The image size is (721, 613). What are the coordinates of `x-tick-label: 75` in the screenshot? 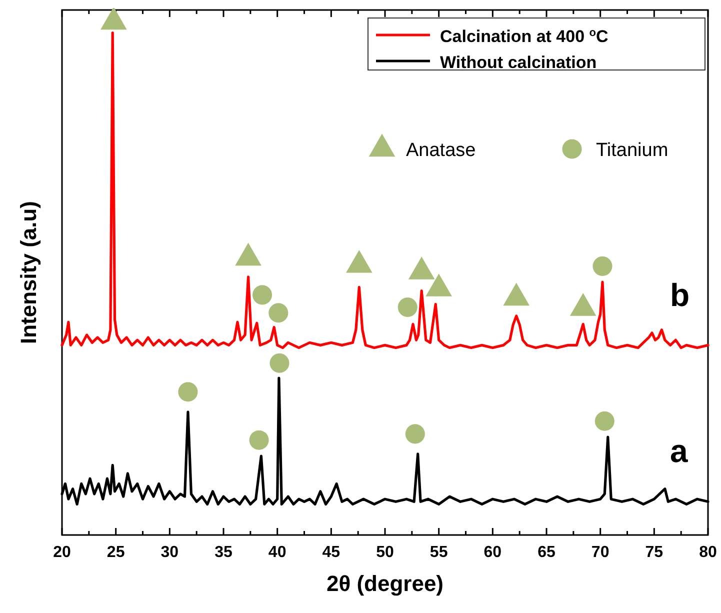 It's located at (654, 552).